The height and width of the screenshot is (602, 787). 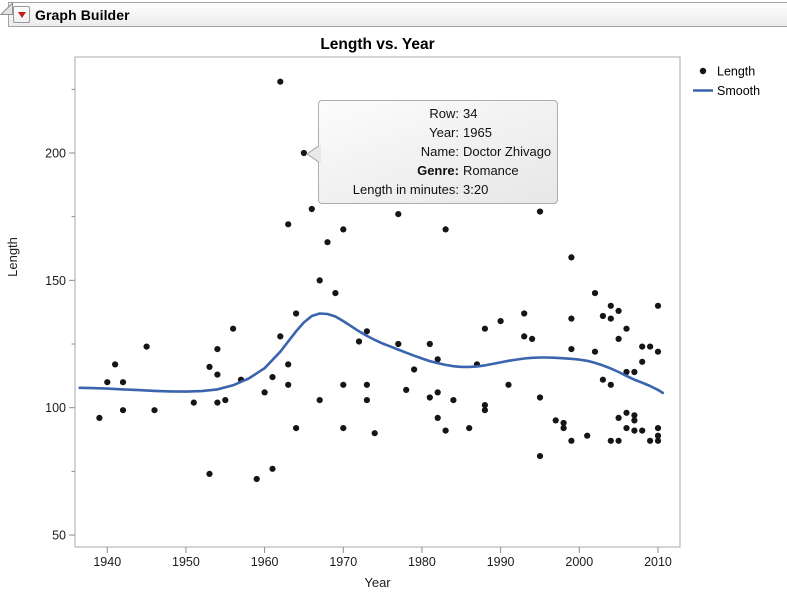 What do you see at coordinates (397, 14) in the screenshot?
I see `report-titlebar: Graph Builder` at bounding box center [397, 14].